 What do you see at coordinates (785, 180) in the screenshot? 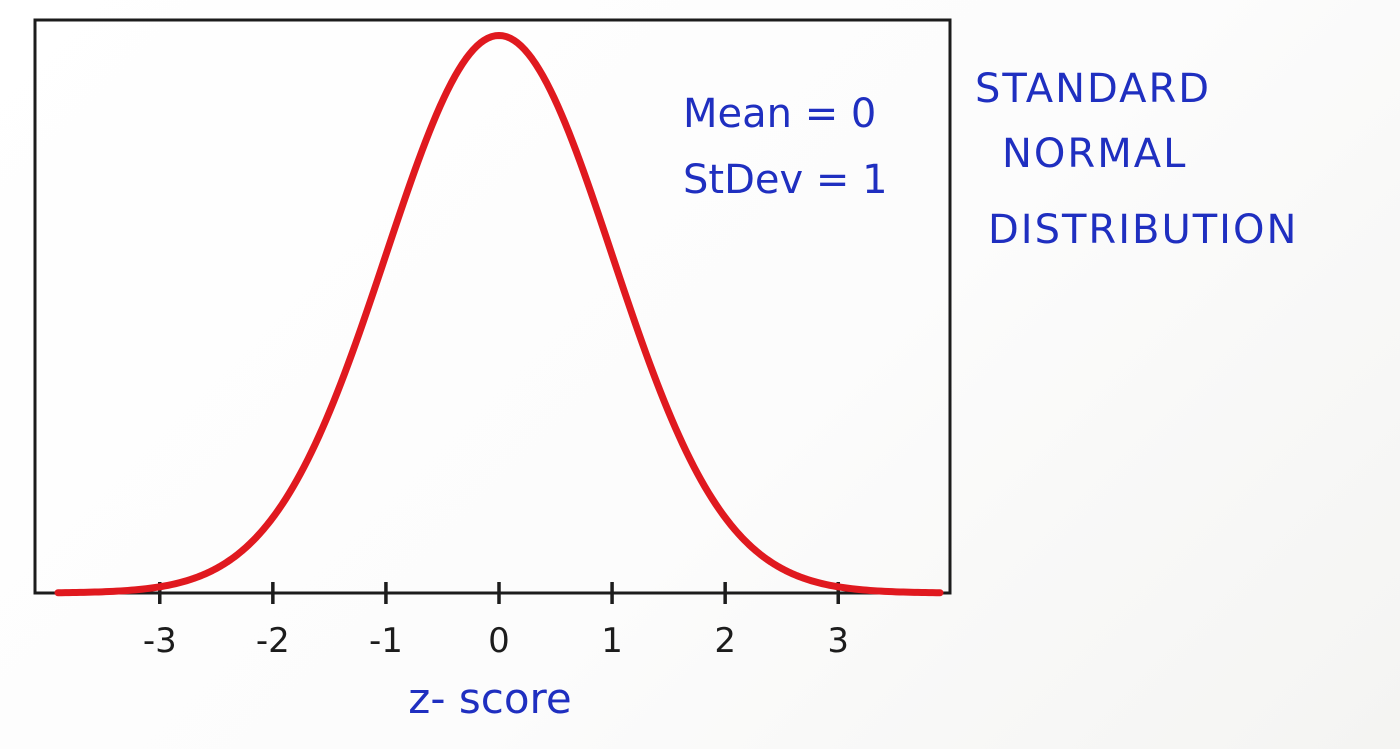
I see `stdev-annotation: StDev = 1` at bounding box center [785, 180].